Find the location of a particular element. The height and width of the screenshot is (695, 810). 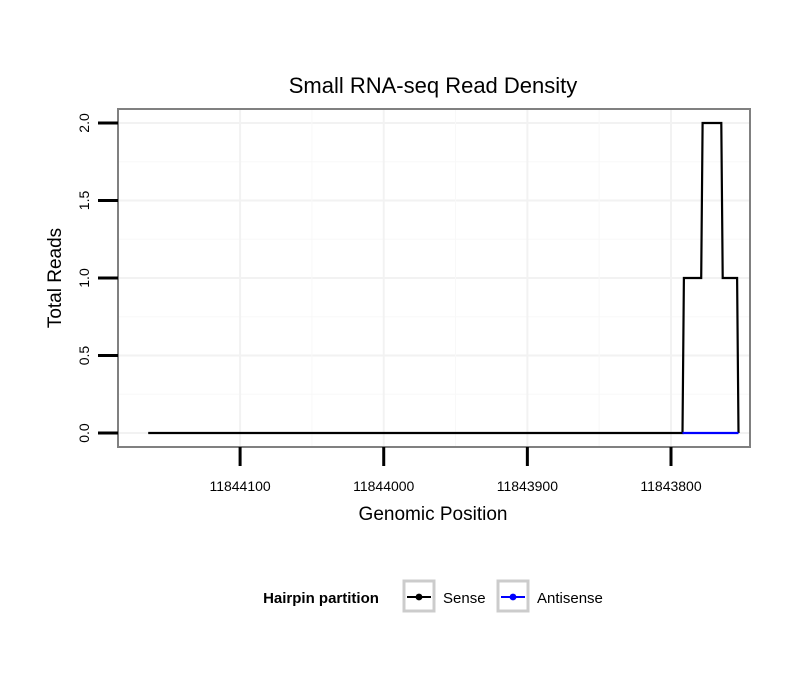

y-axis-label: Total Reads is located at coordinates (55, 278).